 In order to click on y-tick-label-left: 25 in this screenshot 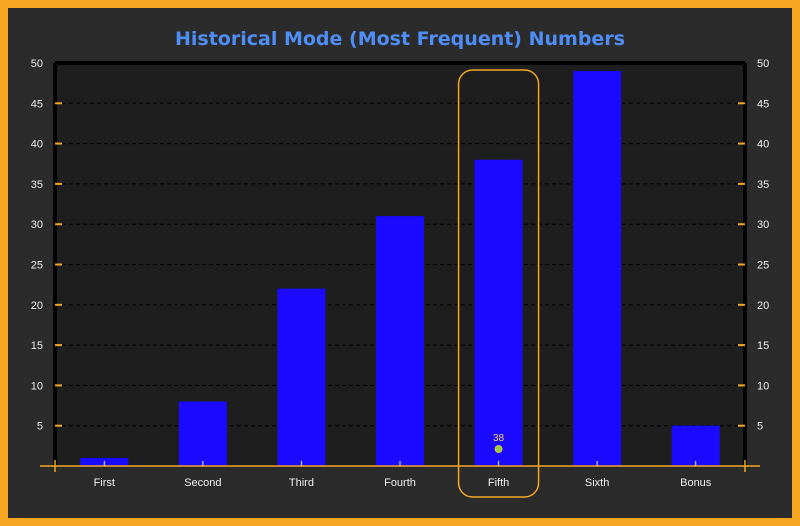, I will do `click(37, 266)`.